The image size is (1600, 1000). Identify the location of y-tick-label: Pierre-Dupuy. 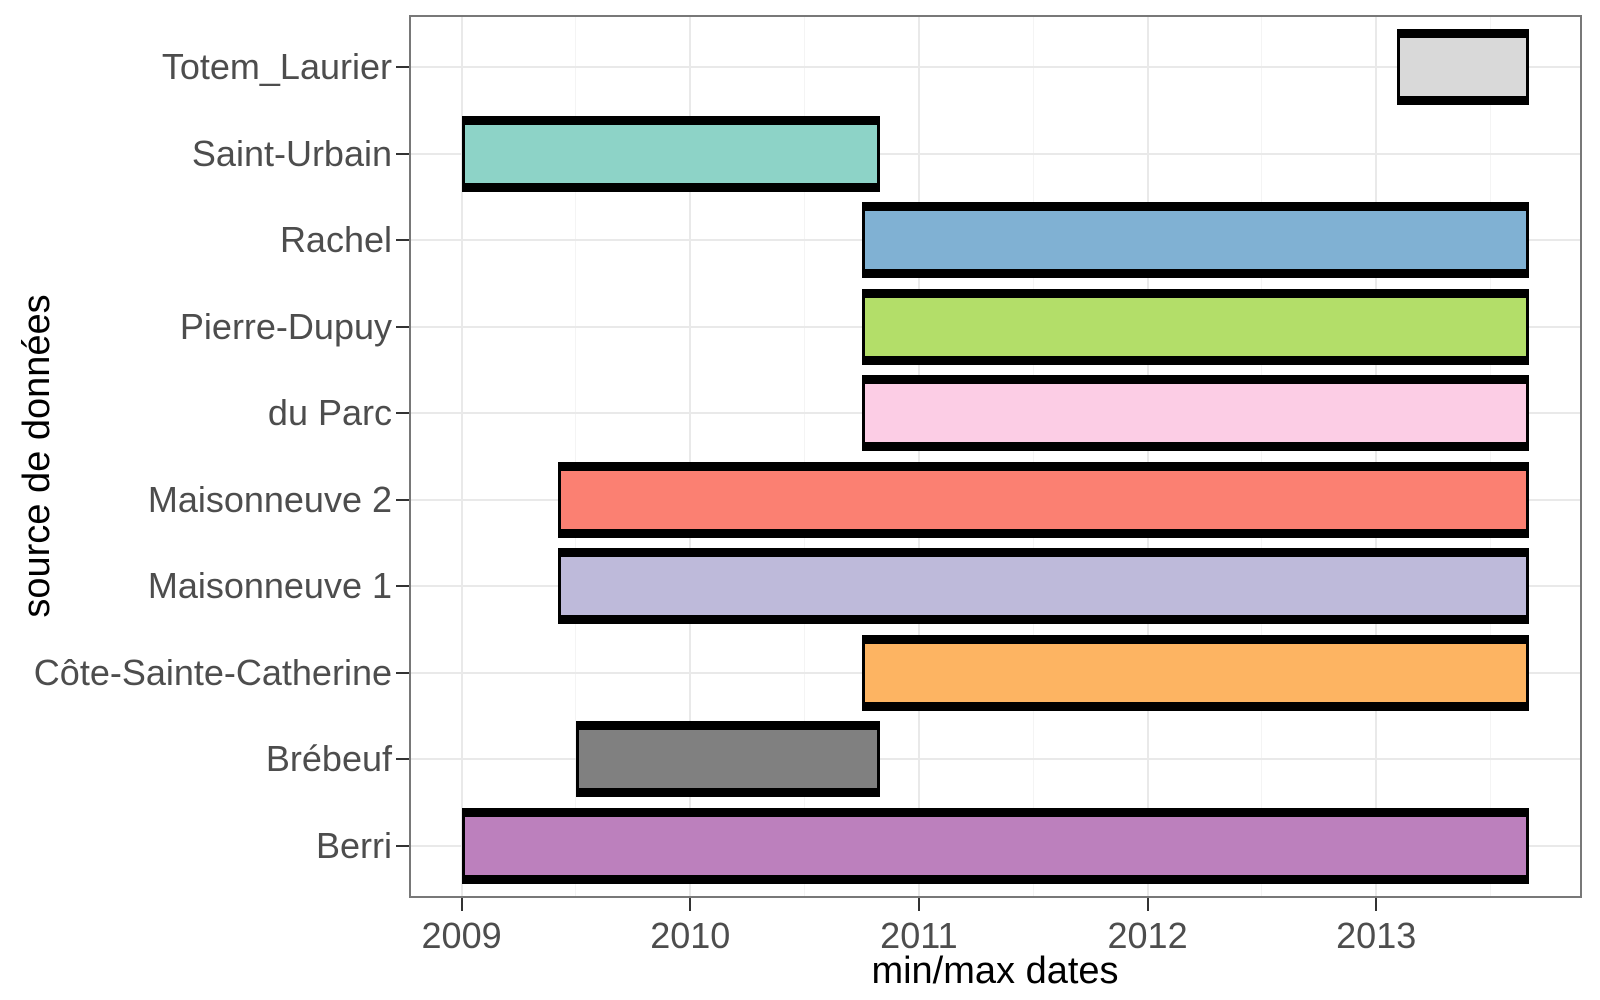
(285, 326).